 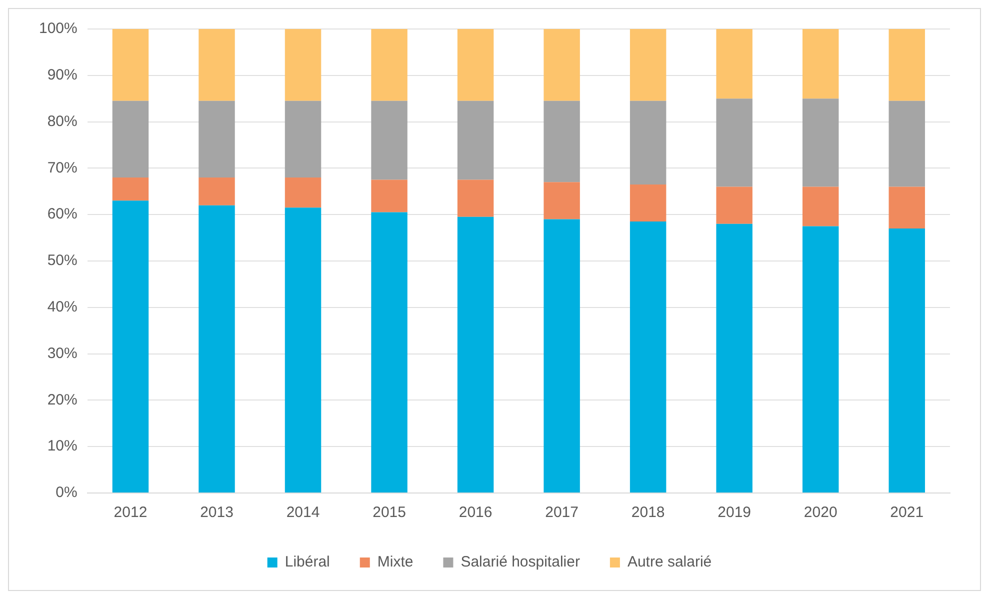 I want to click on y-tick-label: 70%, so click(x=62, y=167).